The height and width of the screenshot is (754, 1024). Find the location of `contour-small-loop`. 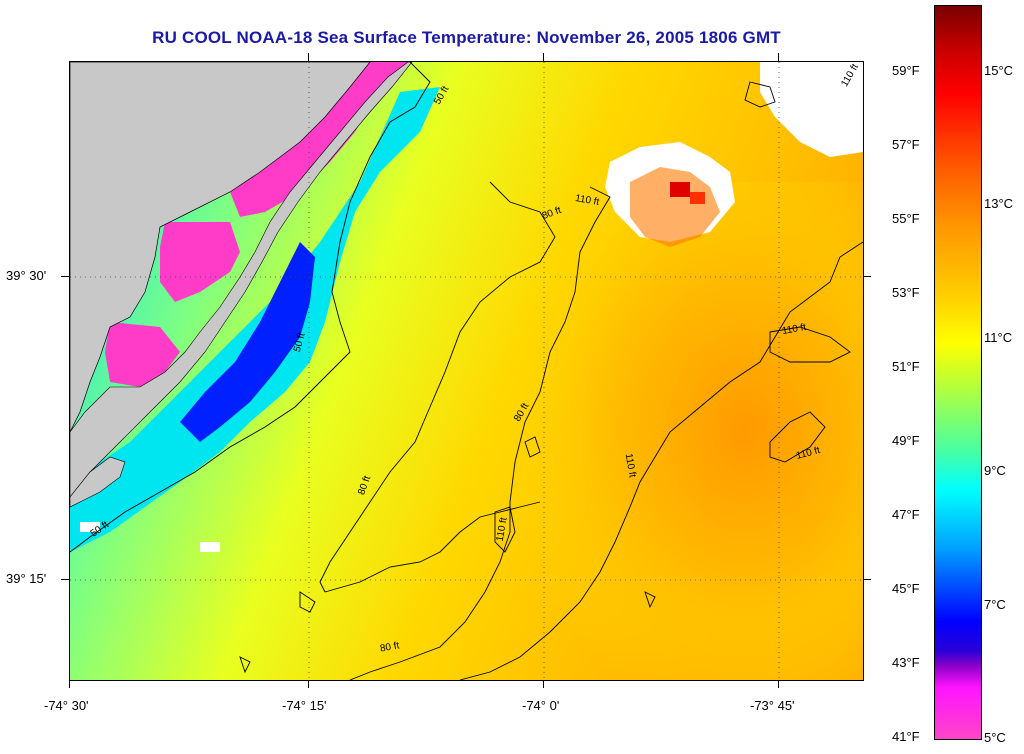

contour-small-loop is located at coordinates (505, 529).